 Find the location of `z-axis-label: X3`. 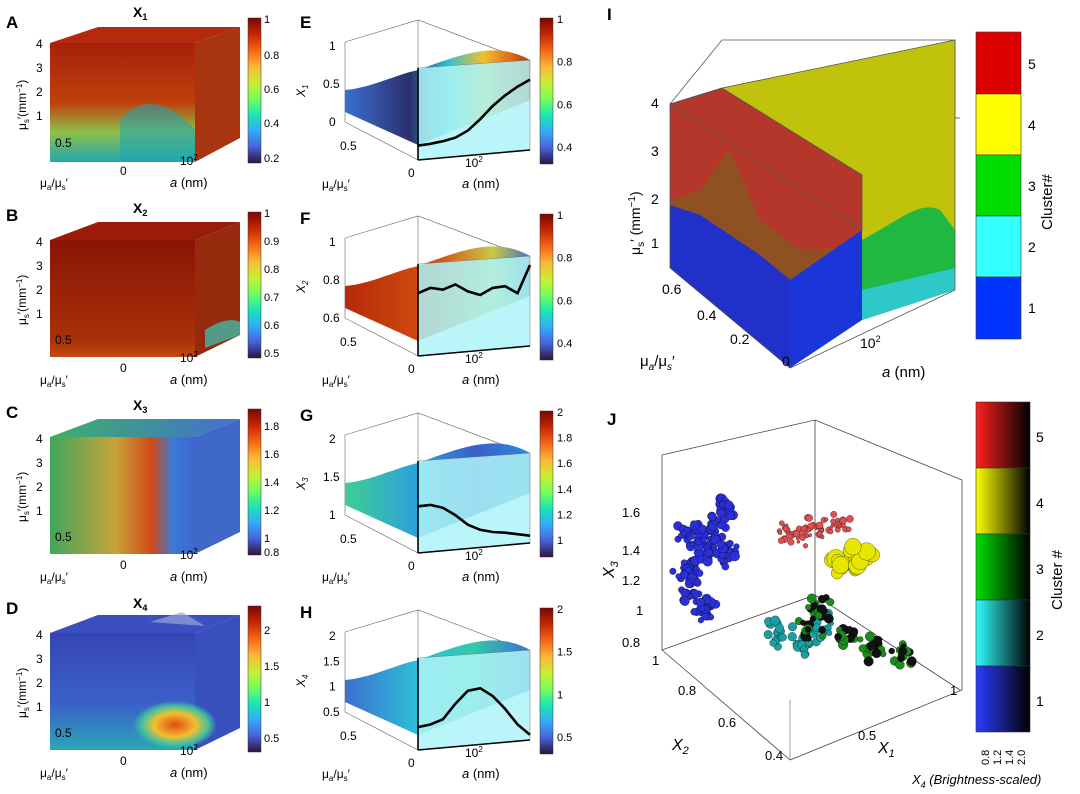

z-axis-label: X3 is located at coordinates (611, 569).